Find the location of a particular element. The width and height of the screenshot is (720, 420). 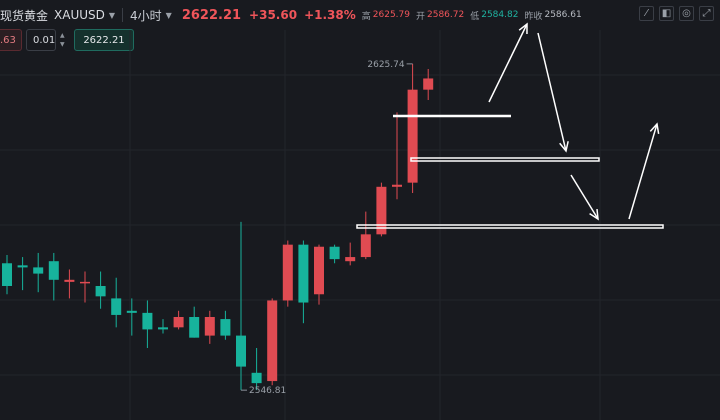

high-value: 2625.79 is located at coordinates (391, 15).